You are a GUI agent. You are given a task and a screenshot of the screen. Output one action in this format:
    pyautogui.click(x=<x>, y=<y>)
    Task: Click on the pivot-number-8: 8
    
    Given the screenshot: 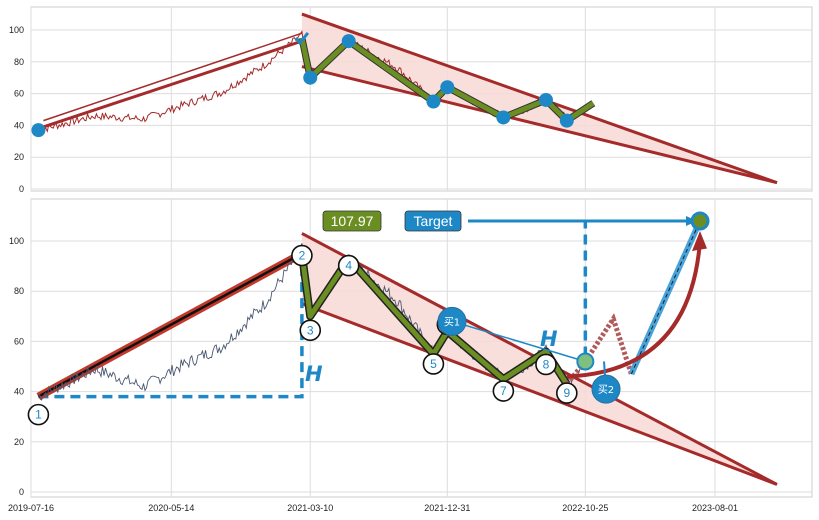 What is the action you would take?
    pyautogui.click(x=546, y=364)
    